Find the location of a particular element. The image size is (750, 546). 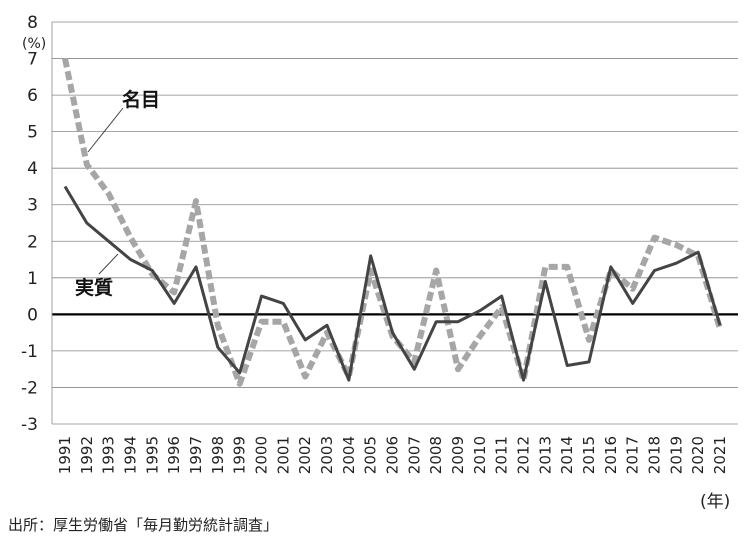

y-tick-label: 3 is located at coordinates (32, 206).